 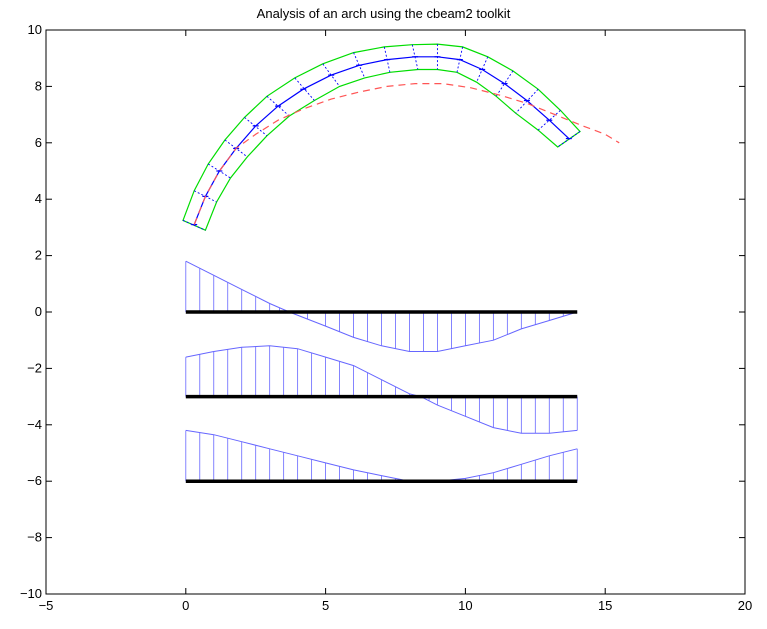 I want to click on x-tick-label: 10, so click(x=465, y=605).